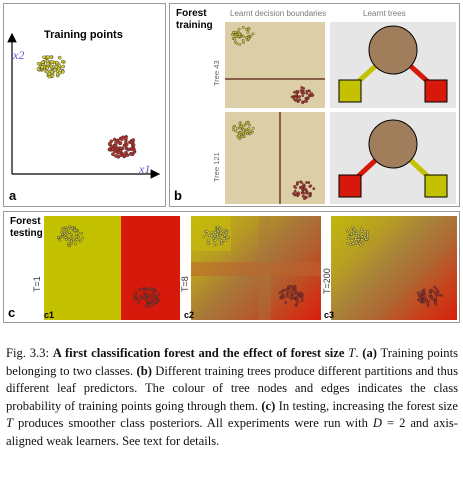  Describe the element at coordinates (377, 423) in the screenshot. I see `d-var: D` at that location.